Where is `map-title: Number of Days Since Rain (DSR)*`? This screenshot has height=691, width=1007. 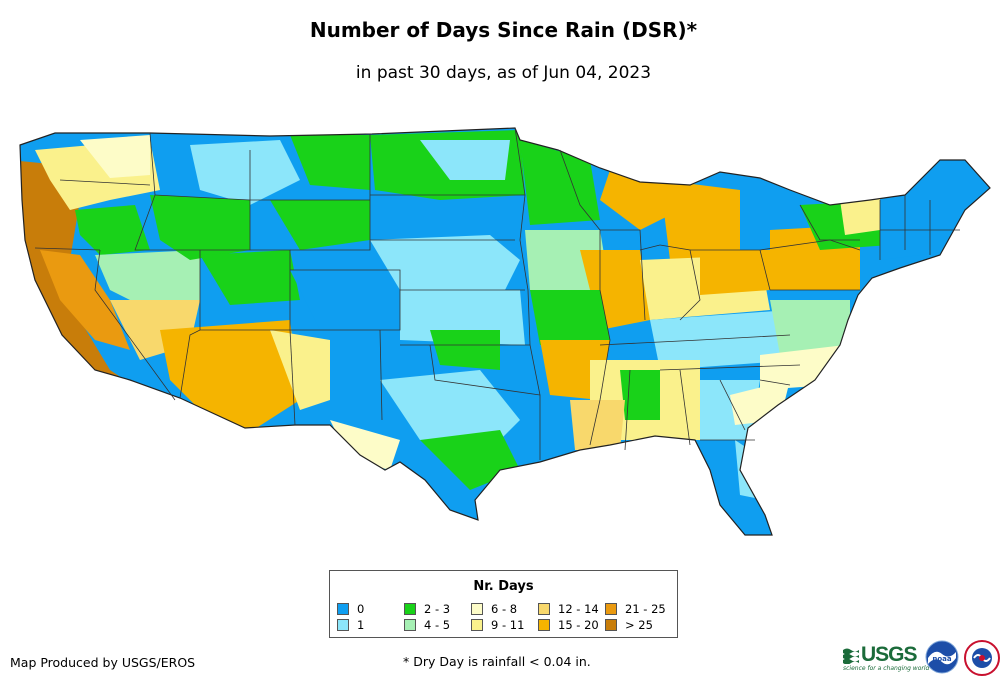 map-title: Number of Days Since Rain (DSR)* is located at coordinates (503, 30).